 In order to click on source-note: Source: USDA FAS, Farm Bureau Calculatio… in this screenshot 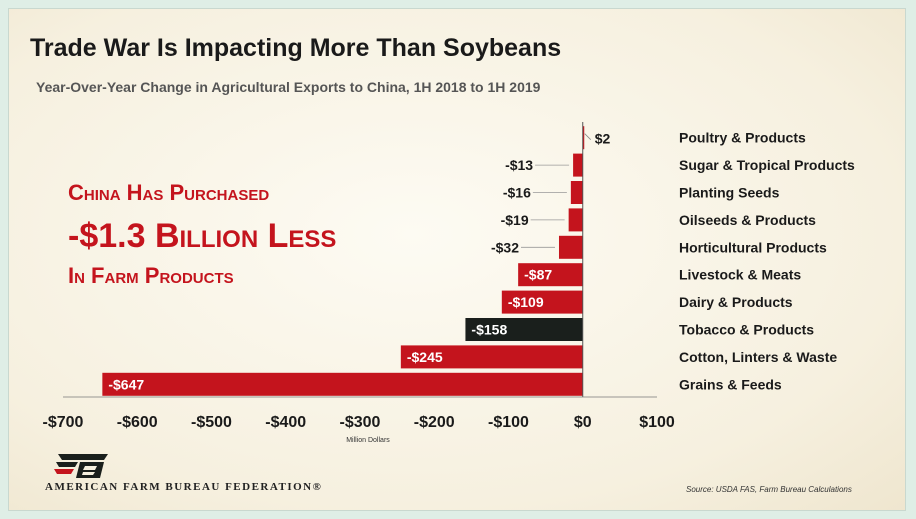, I will do `click(769, 489)`.